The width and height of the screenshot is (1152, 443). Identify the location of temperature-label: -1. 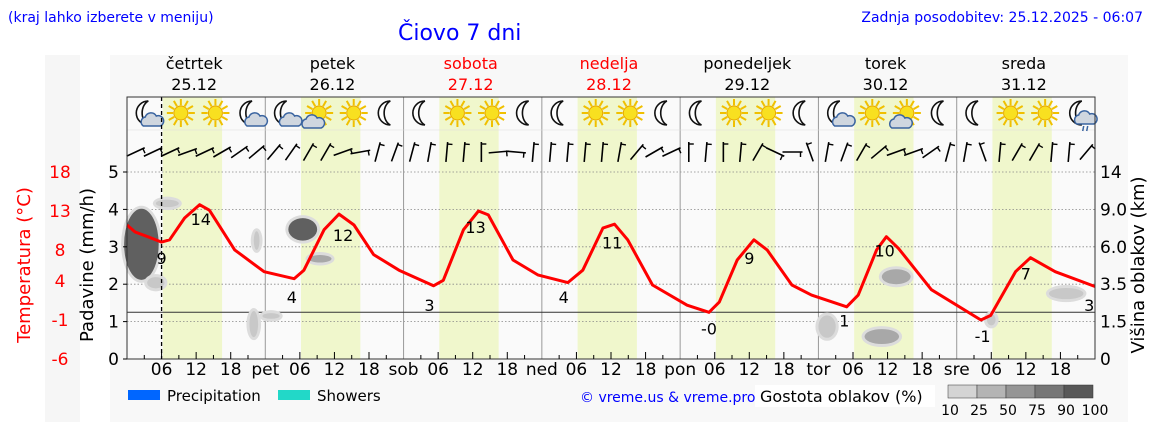
(983, 336).